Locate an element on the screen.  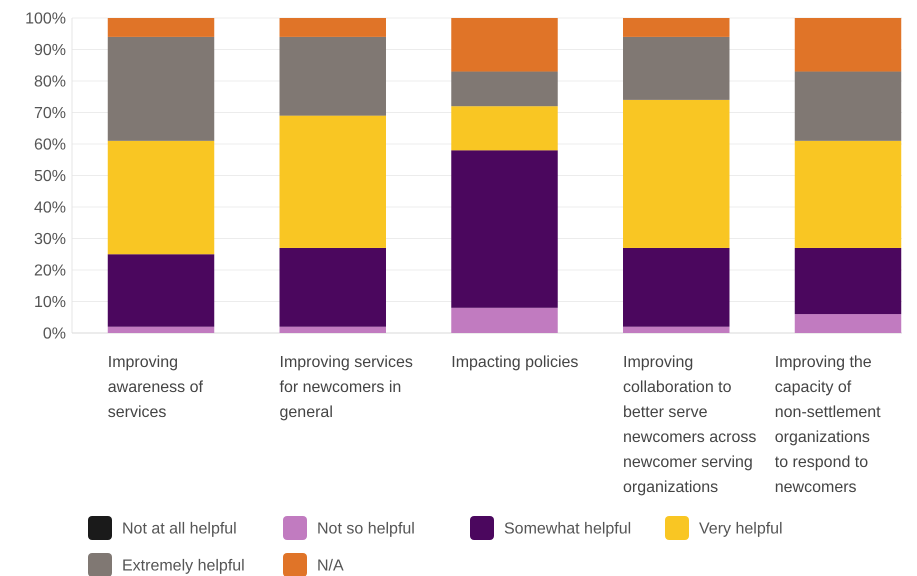
x-tick-label: Improving the capacity of non-settlement organizations to respond to newcomers is located at coordinates (828, 425).